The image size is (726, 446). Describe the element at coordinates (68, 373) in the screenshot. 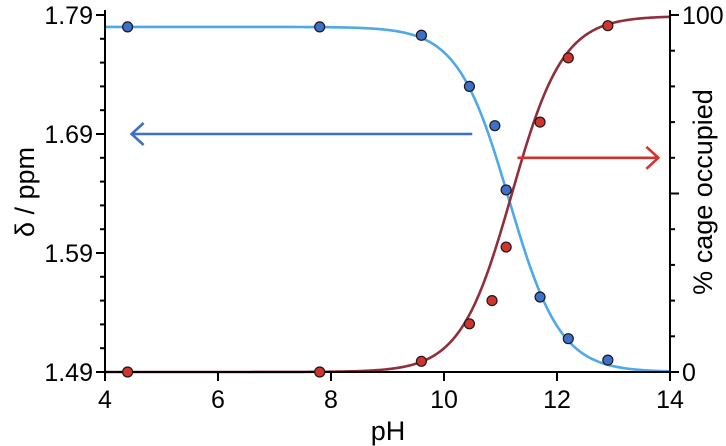

I see `y-left-tick-label: 1.49` at that location.